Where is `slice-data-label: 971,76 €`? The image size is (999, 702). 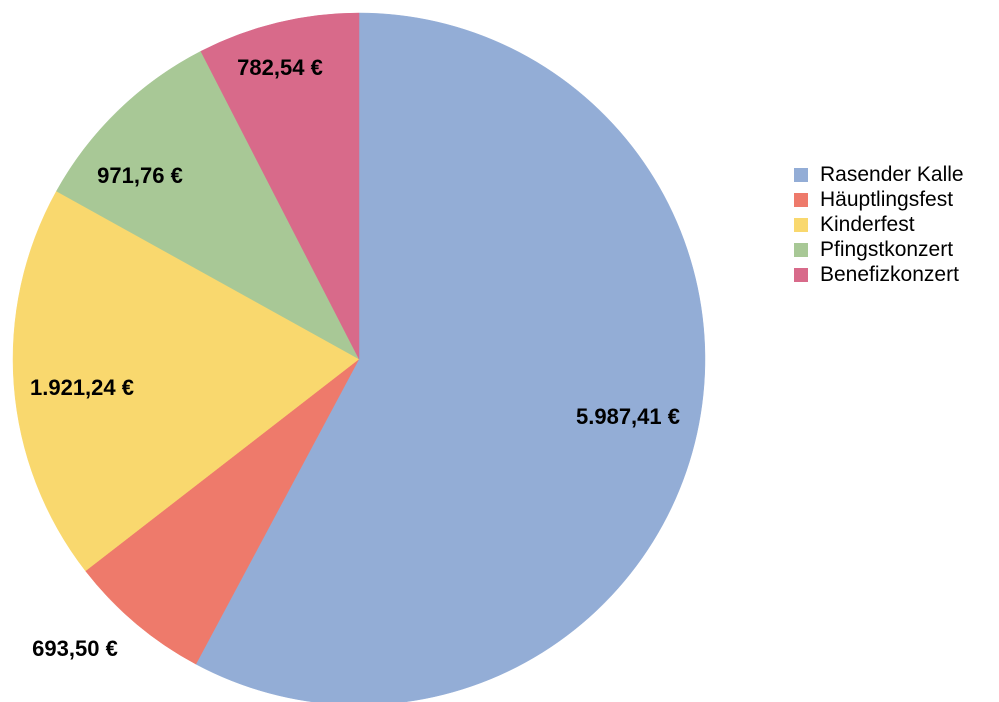
slice-data-label: 971,76 € is located at coordinates (140, 175).